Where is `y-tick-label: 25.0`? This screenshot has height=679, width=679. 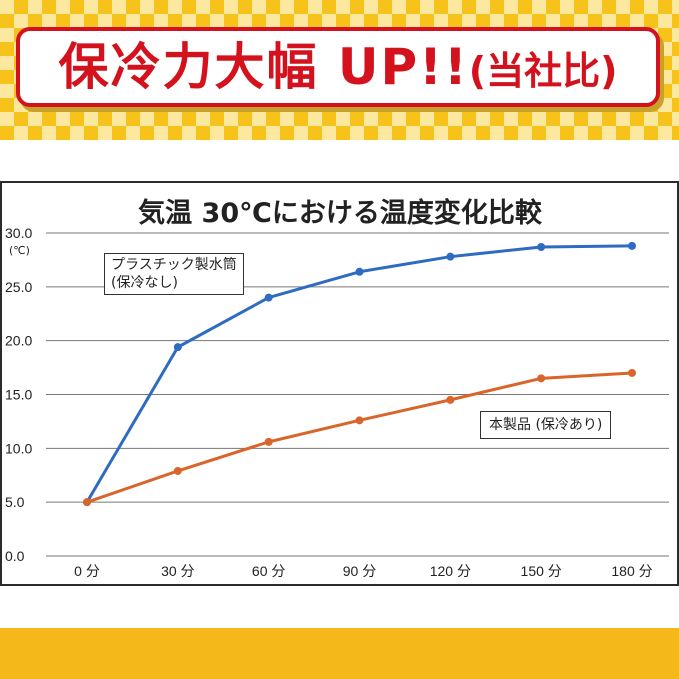 y-tick-label: 25.0 is located at coordinates (18, 287).